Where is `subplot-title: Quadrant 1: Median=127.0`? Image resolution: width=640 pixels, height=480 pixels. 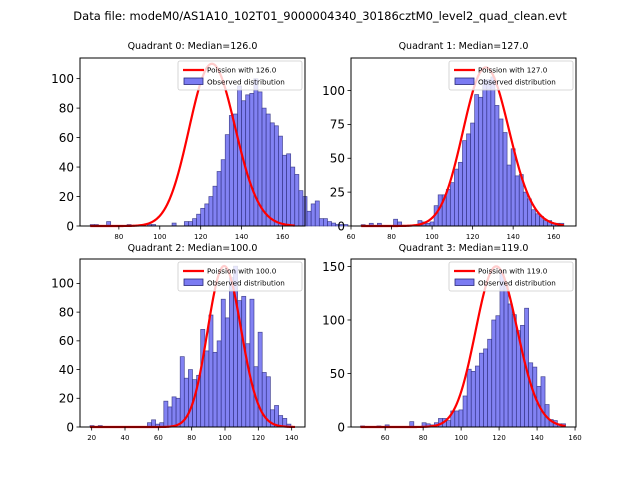
subplot-title: Quadrant 1: Median=127.0 is located at coordinates (464, 46).